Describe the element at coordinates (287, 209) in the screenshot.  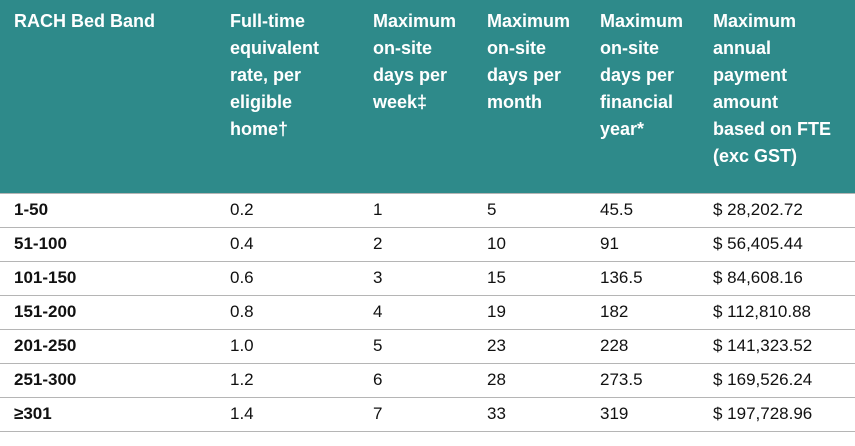
I see `table-cell: 0.2` at that location.